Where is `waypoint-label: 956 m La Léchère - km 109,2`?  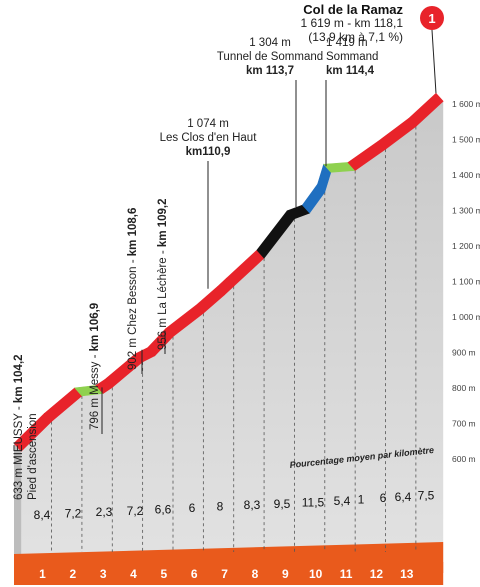
waypoint-label: 956 m La Léchère - km 109,2 is located at coordinates (163, 274).